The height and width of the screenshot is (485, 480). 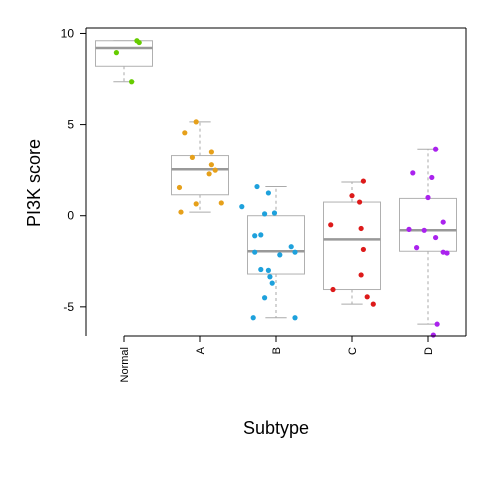 I want to click on y-tick-label: 10, so click(x=68, y=33).